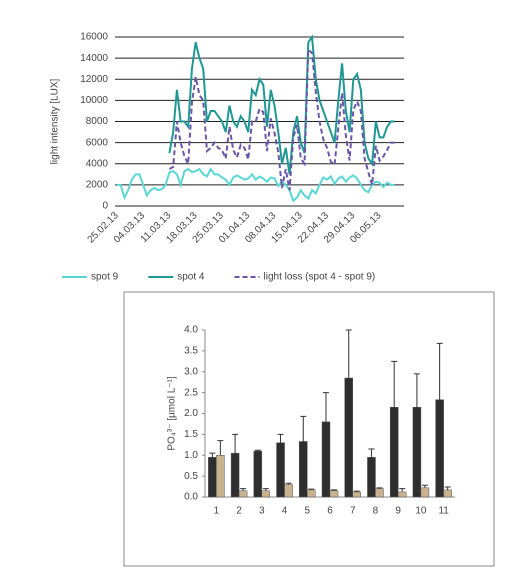  What do you see at coordinates (191, 392) in the screenshot?
I see `y-tick-label: 2.5` at bounding box center [191, 392].